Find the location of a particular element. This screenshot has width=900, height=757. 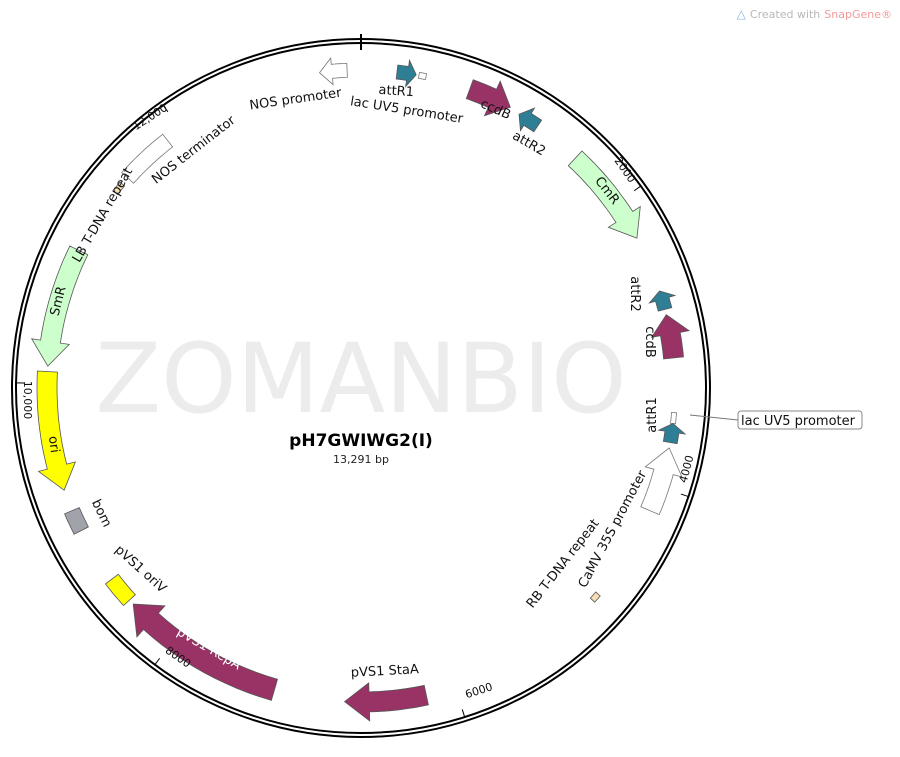

feature-nos-promoter is located at coordinates (333, 71).